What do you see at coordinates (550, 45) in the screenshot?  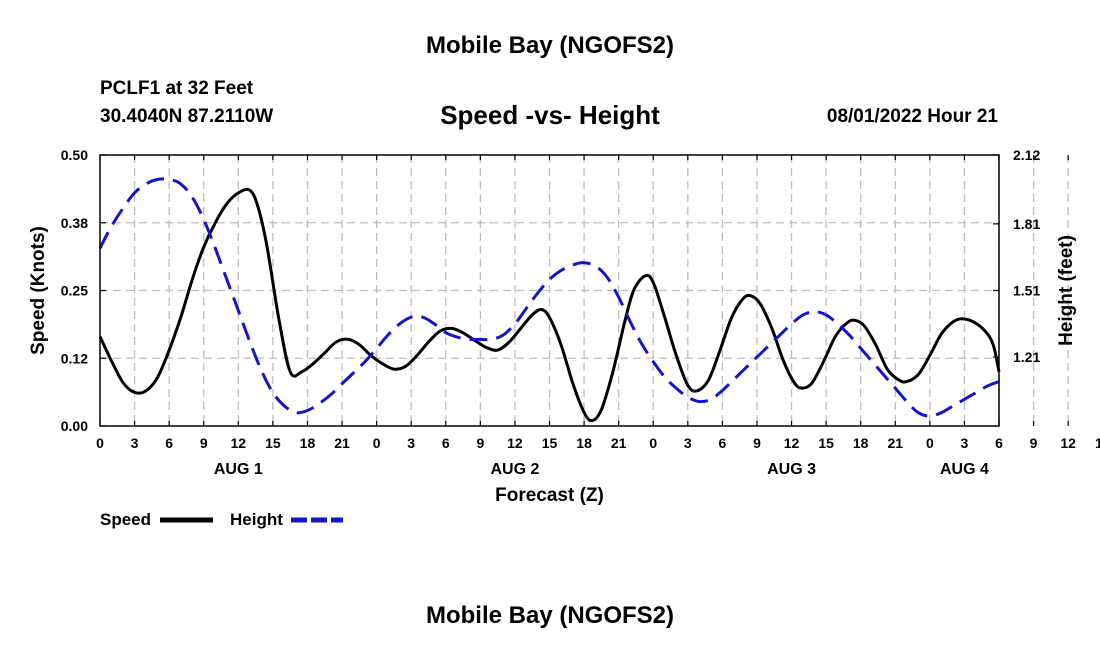 I see `main-title: Mobile Bay (NGOFS2)` at bounding box center [550, 45].